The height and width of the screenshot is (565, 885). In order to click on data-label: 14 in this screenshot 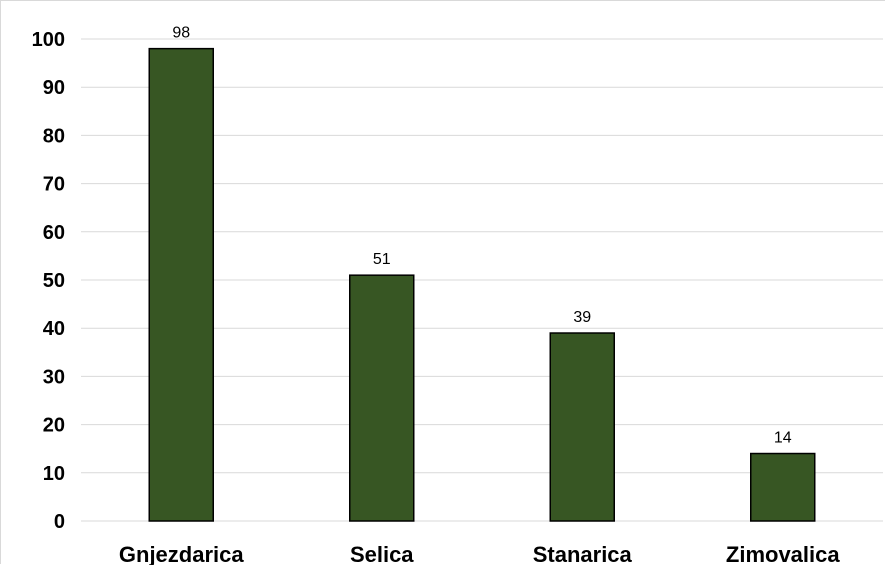, I will do `click(783, 438)`.